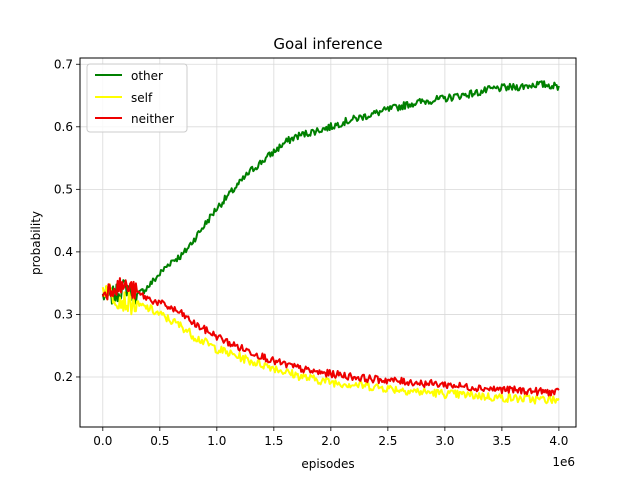 The image size is (640, 480). I want to click on x-axis-label: episodes, so click(327, 464).